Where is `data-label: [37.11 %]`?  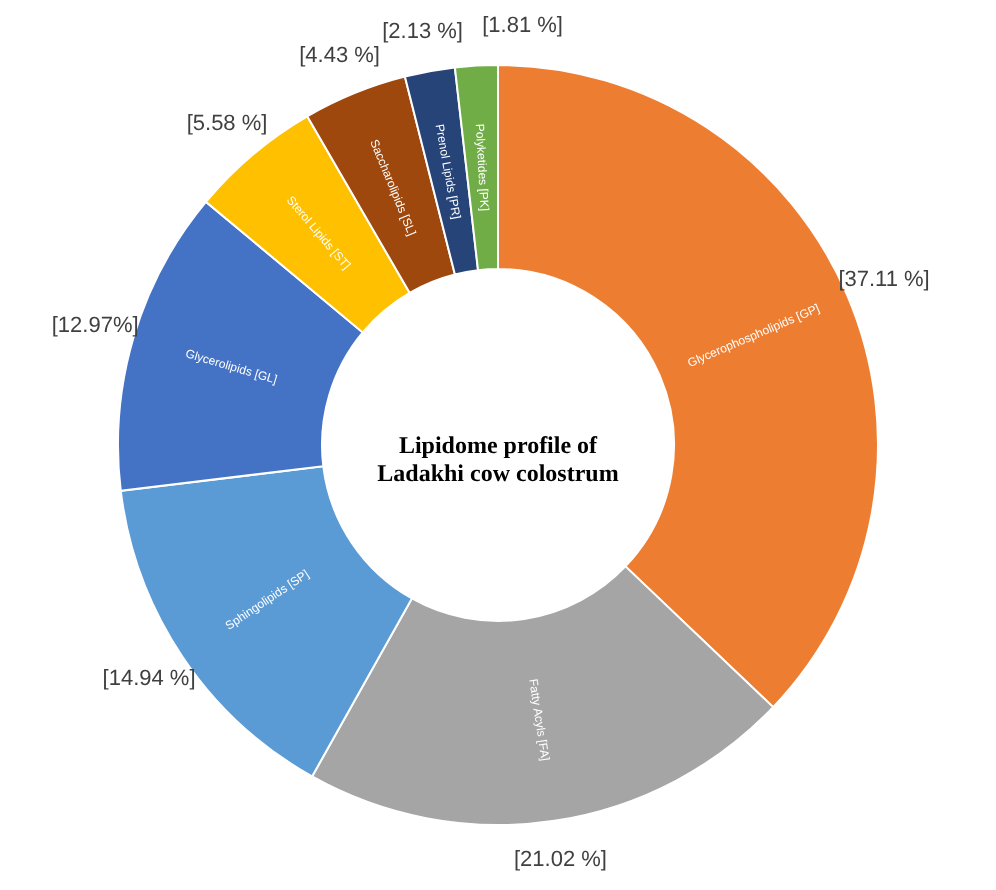
data-label: [37.11 %] is located at coordinates (884, 279).